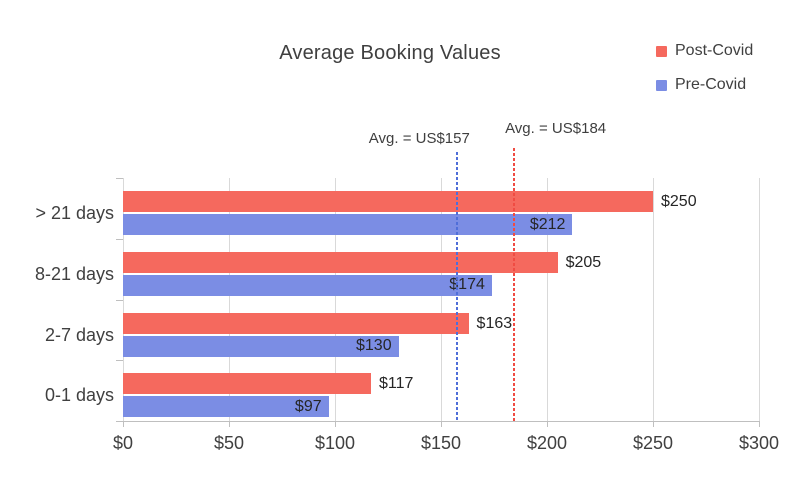 The height and width of the screenshot is (480, 800). What do you see at coordinates (79, 334) in the screenshot?
I see `category-label: 2-7 days` at bounding box center [79, 334].